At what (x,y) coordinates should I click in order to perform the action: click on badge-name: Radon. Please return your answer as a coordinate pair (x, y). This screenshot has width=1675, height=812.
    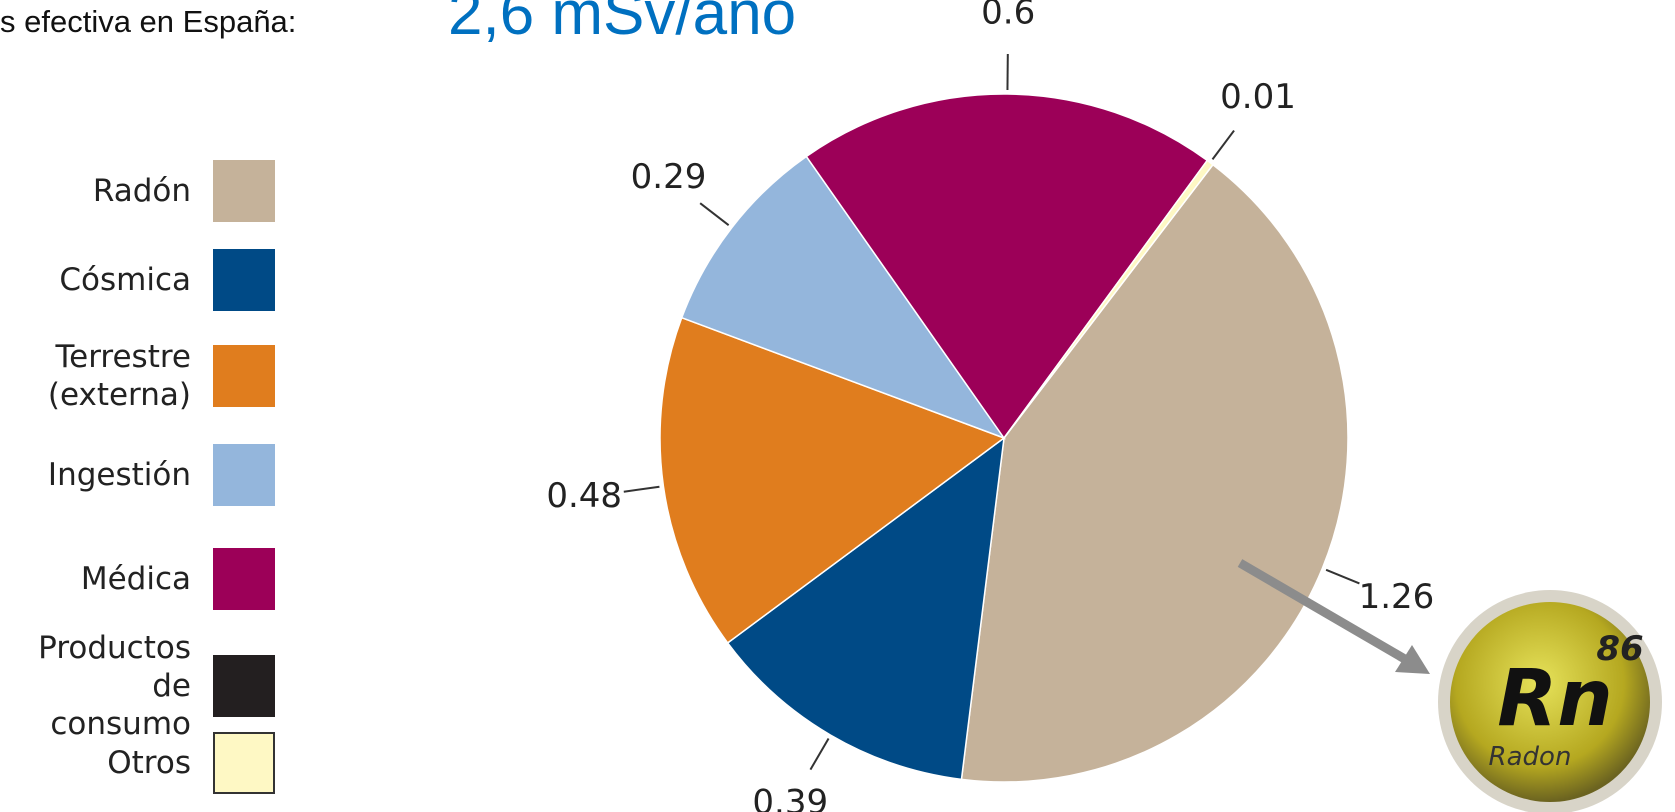
    Looking at the image, I should click on (1530, 757).